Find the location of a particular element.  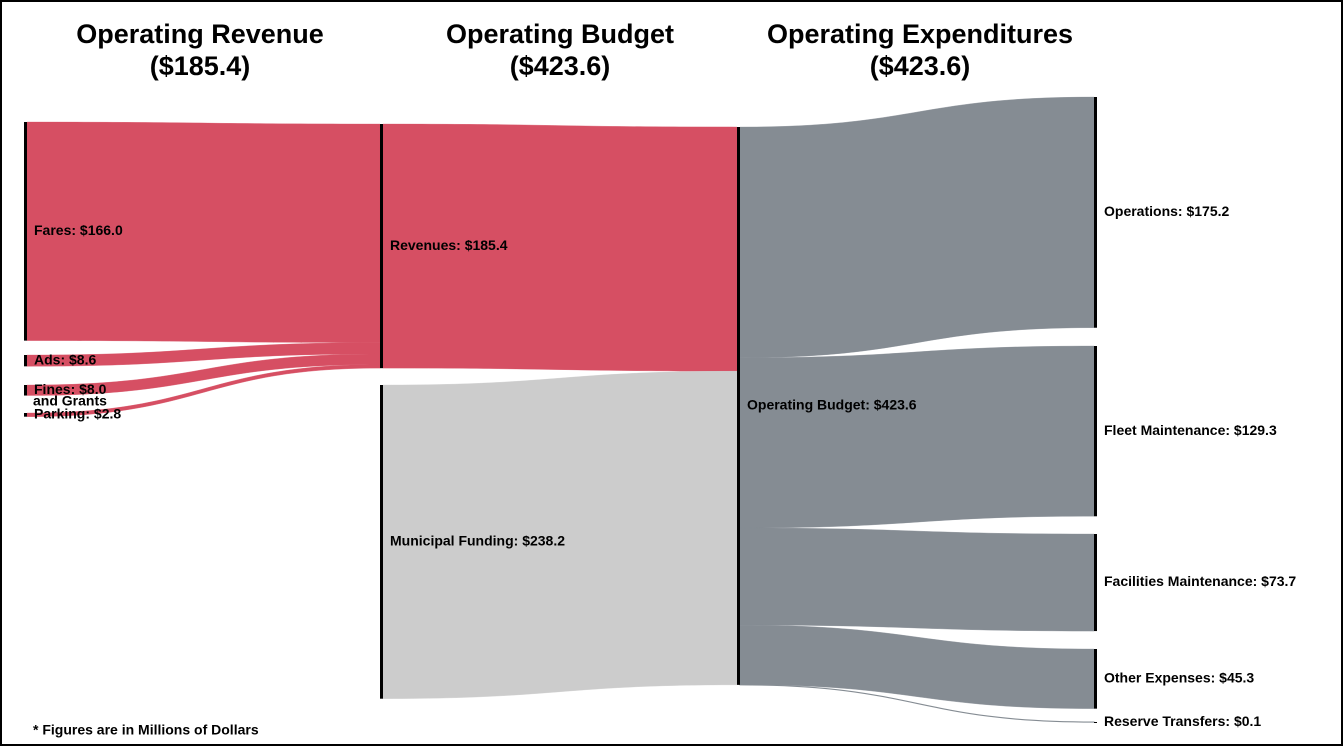

annotation: and Grants is located at coordinates (70, 401).